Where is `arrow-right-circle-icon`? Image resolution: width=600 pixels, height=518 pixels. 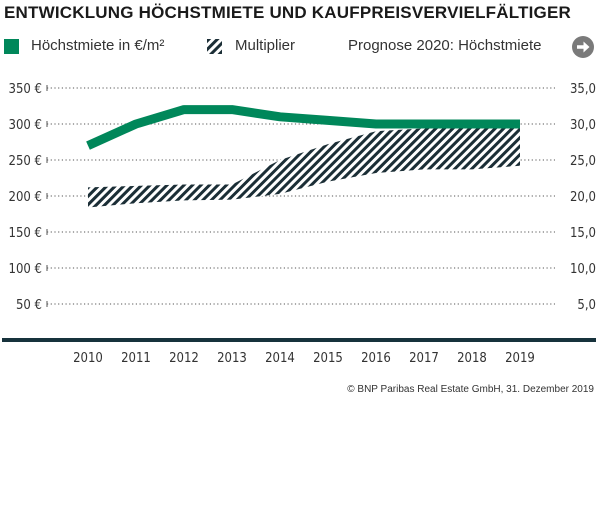 arrow-right-circle-icon is located at coordinates (583, 47).